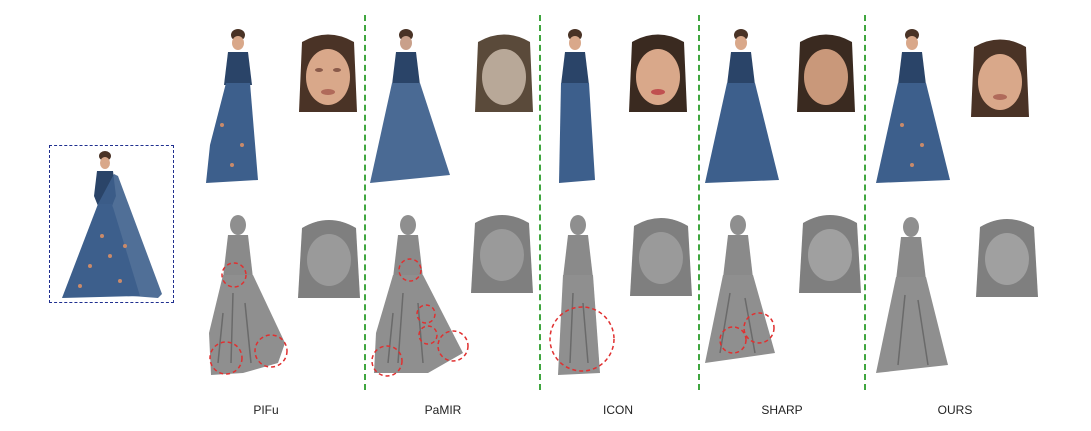  What do you see at coordinates (661, 257) in the screenshot?
I see `icon-mesh-face` at bounding box center [661, 257].